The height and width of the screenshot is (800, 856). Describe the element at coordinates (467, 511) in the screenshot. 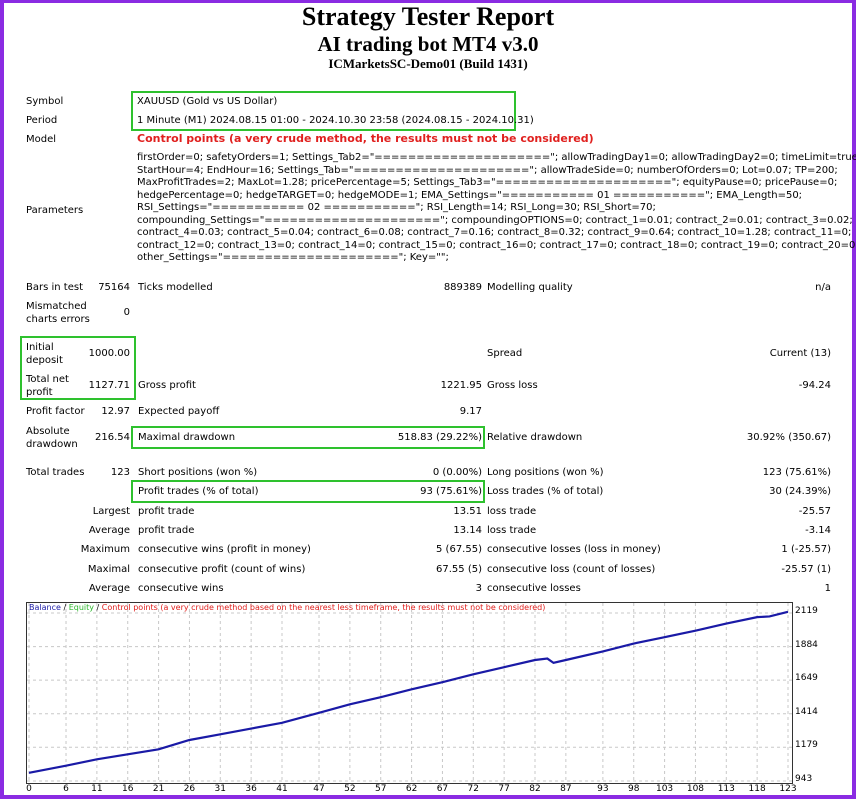

I see `row-left-value: 13.51` at that location.